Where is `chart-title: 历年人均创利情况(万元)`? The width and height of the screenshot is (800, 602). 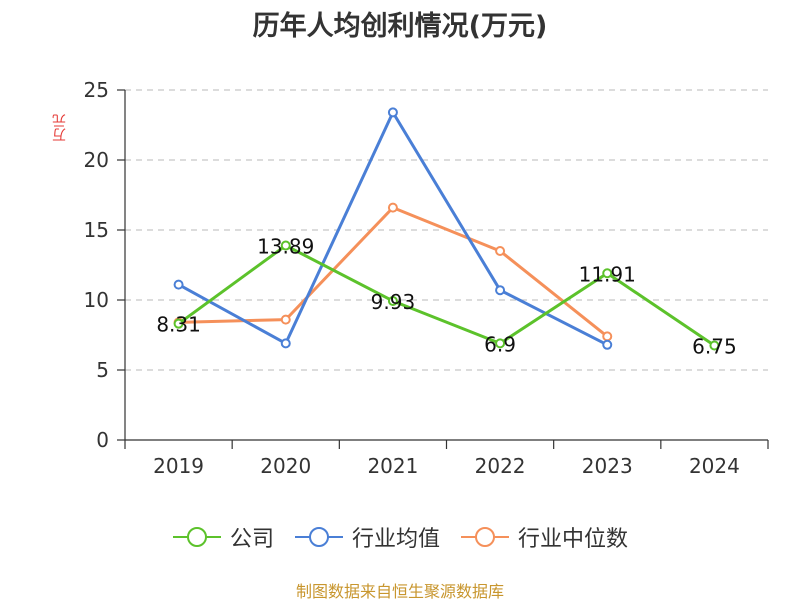
chart-title: 历年人均创利情况(万元) is located at coordinates (400, 26).